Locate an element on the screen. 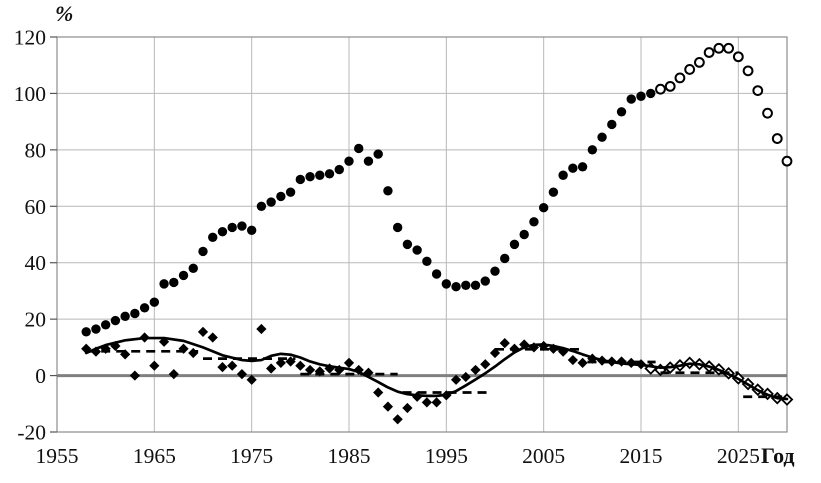 The height and width of the screenshot is (483, 821). svg-text: 1965 is located at coordinates (154, 456).